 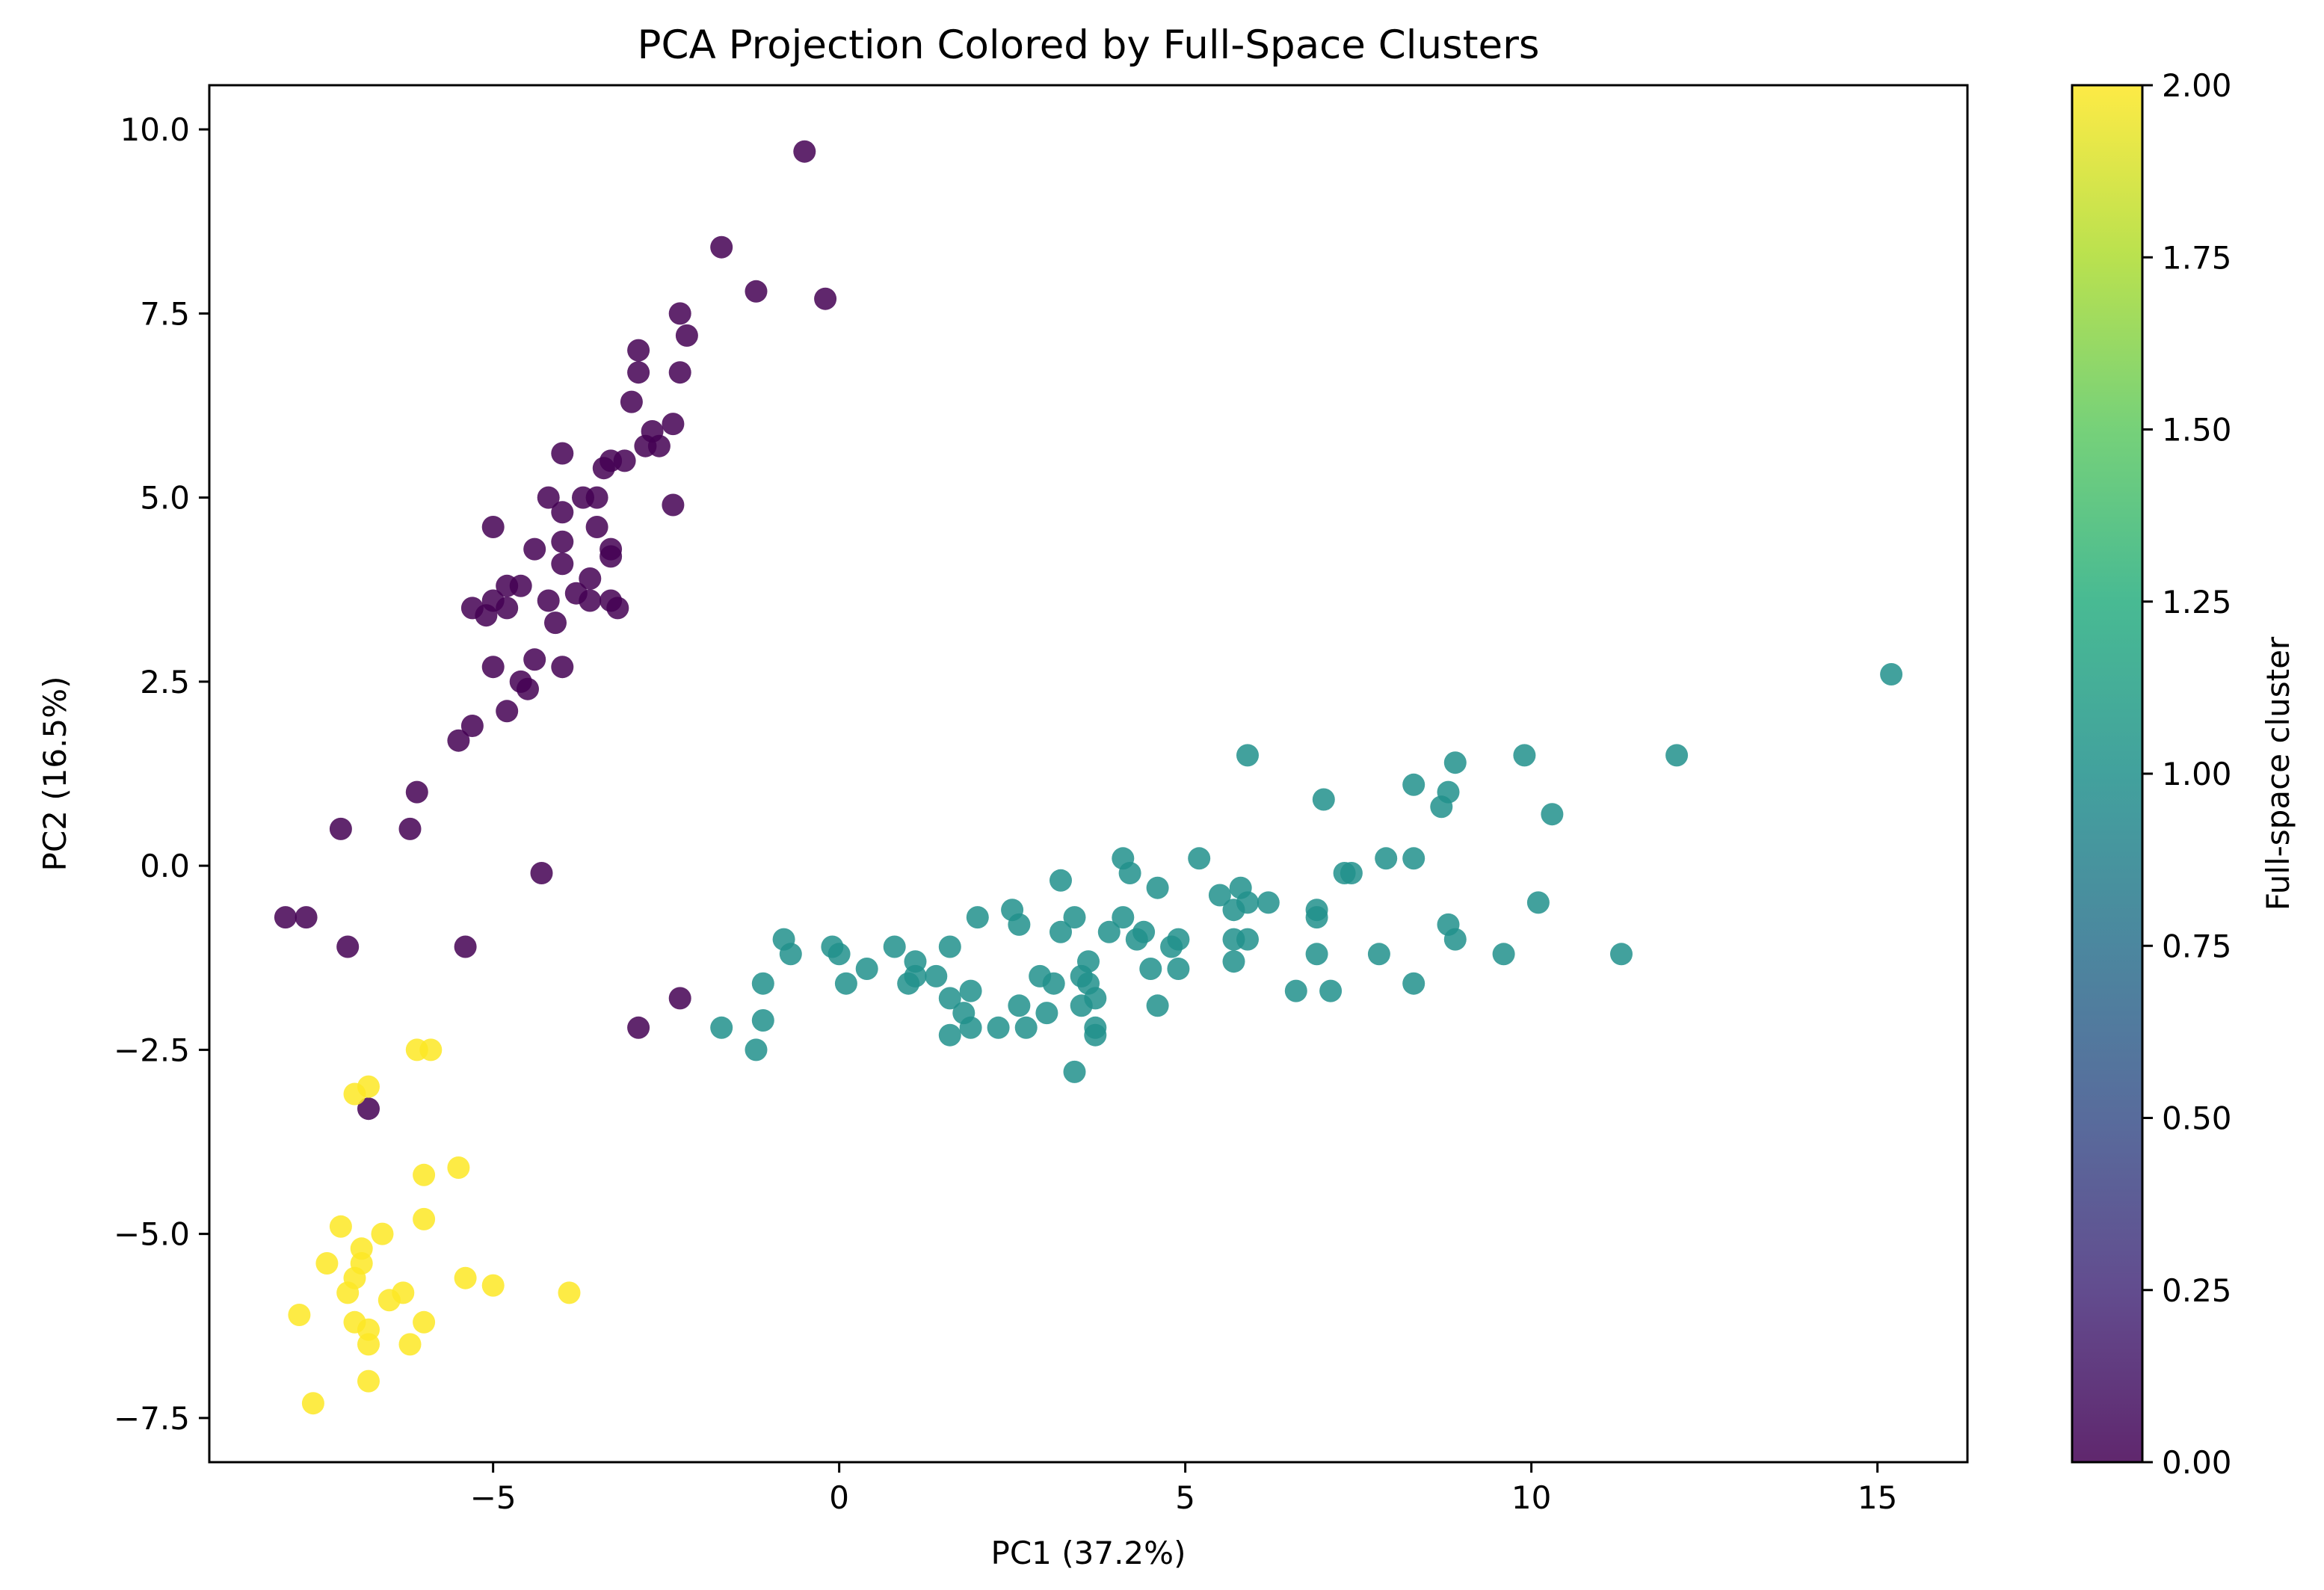 What do you see at coordinates (1185, 1497) in the screenshot?
I see `x-tick-label: 5` at bounding box center [1185, 1497].